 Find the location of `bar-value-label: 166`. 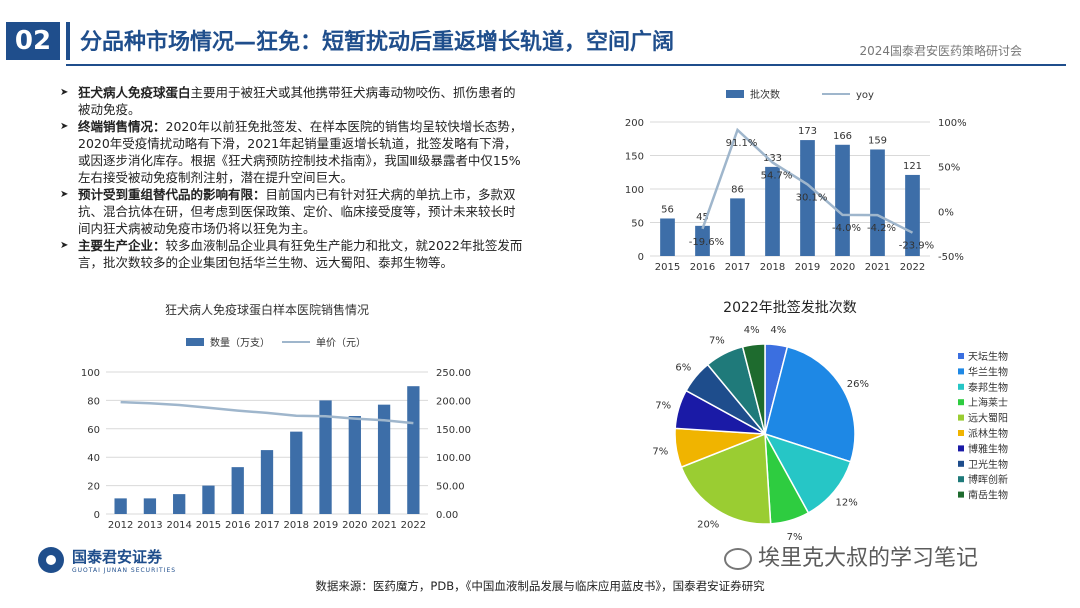

bar-value-label: 166 is located at coordinates (842, 136).